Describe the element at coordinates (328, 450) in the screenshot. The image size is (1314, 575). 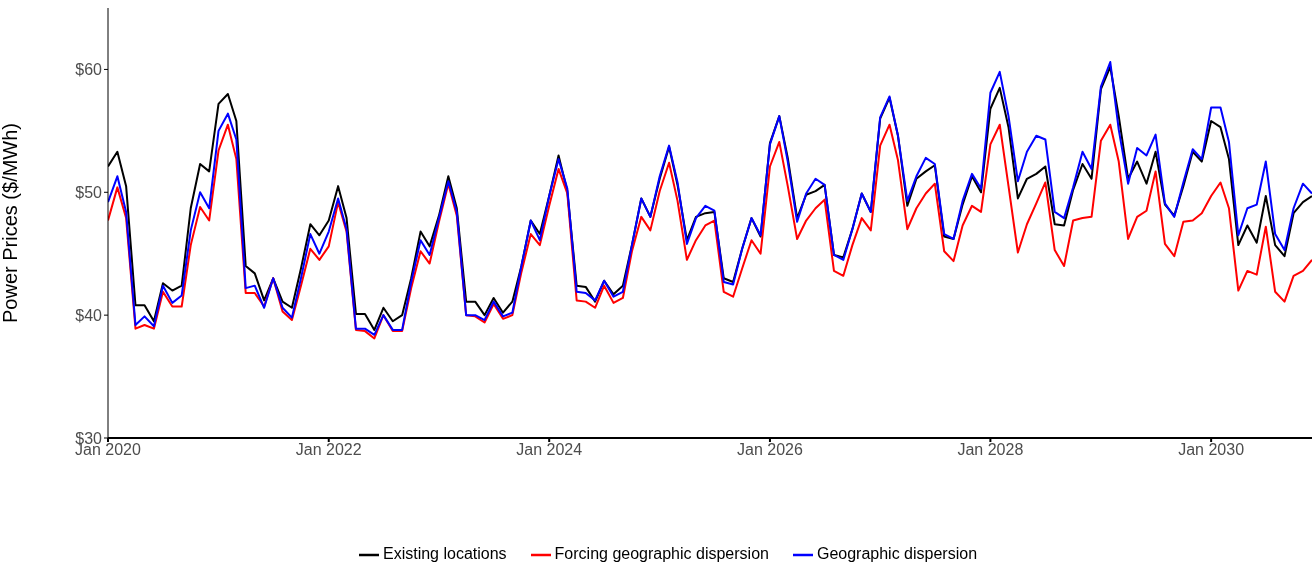
I see `x-tick-label: Jan 2022` at that location.